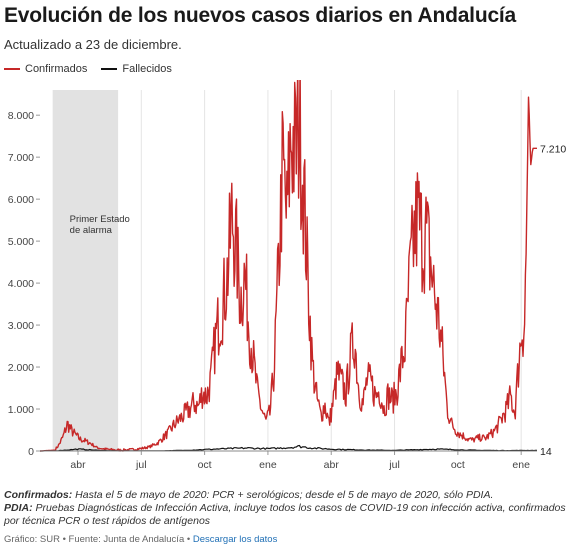 This screenshot has width=574, height=549. I want to click on annotation-label-line1: Primer Estado, so click(100, 219).